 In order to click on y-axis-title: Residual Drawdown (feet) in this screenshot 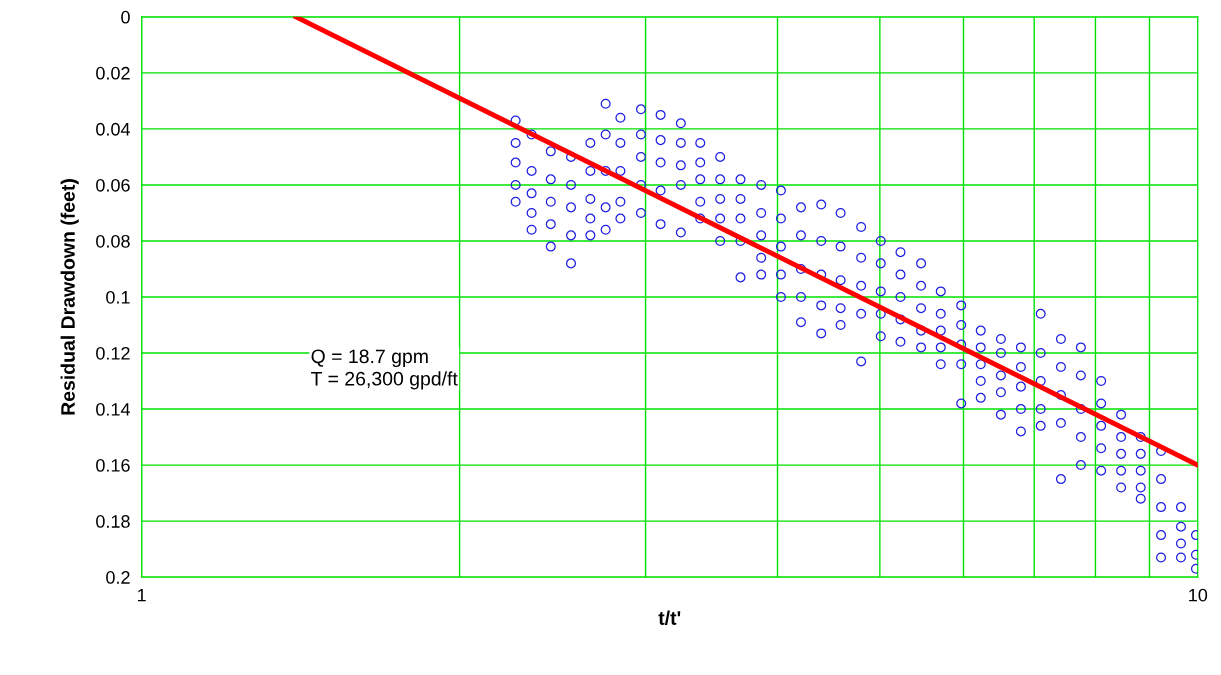, I will do `click(69, 297)`.